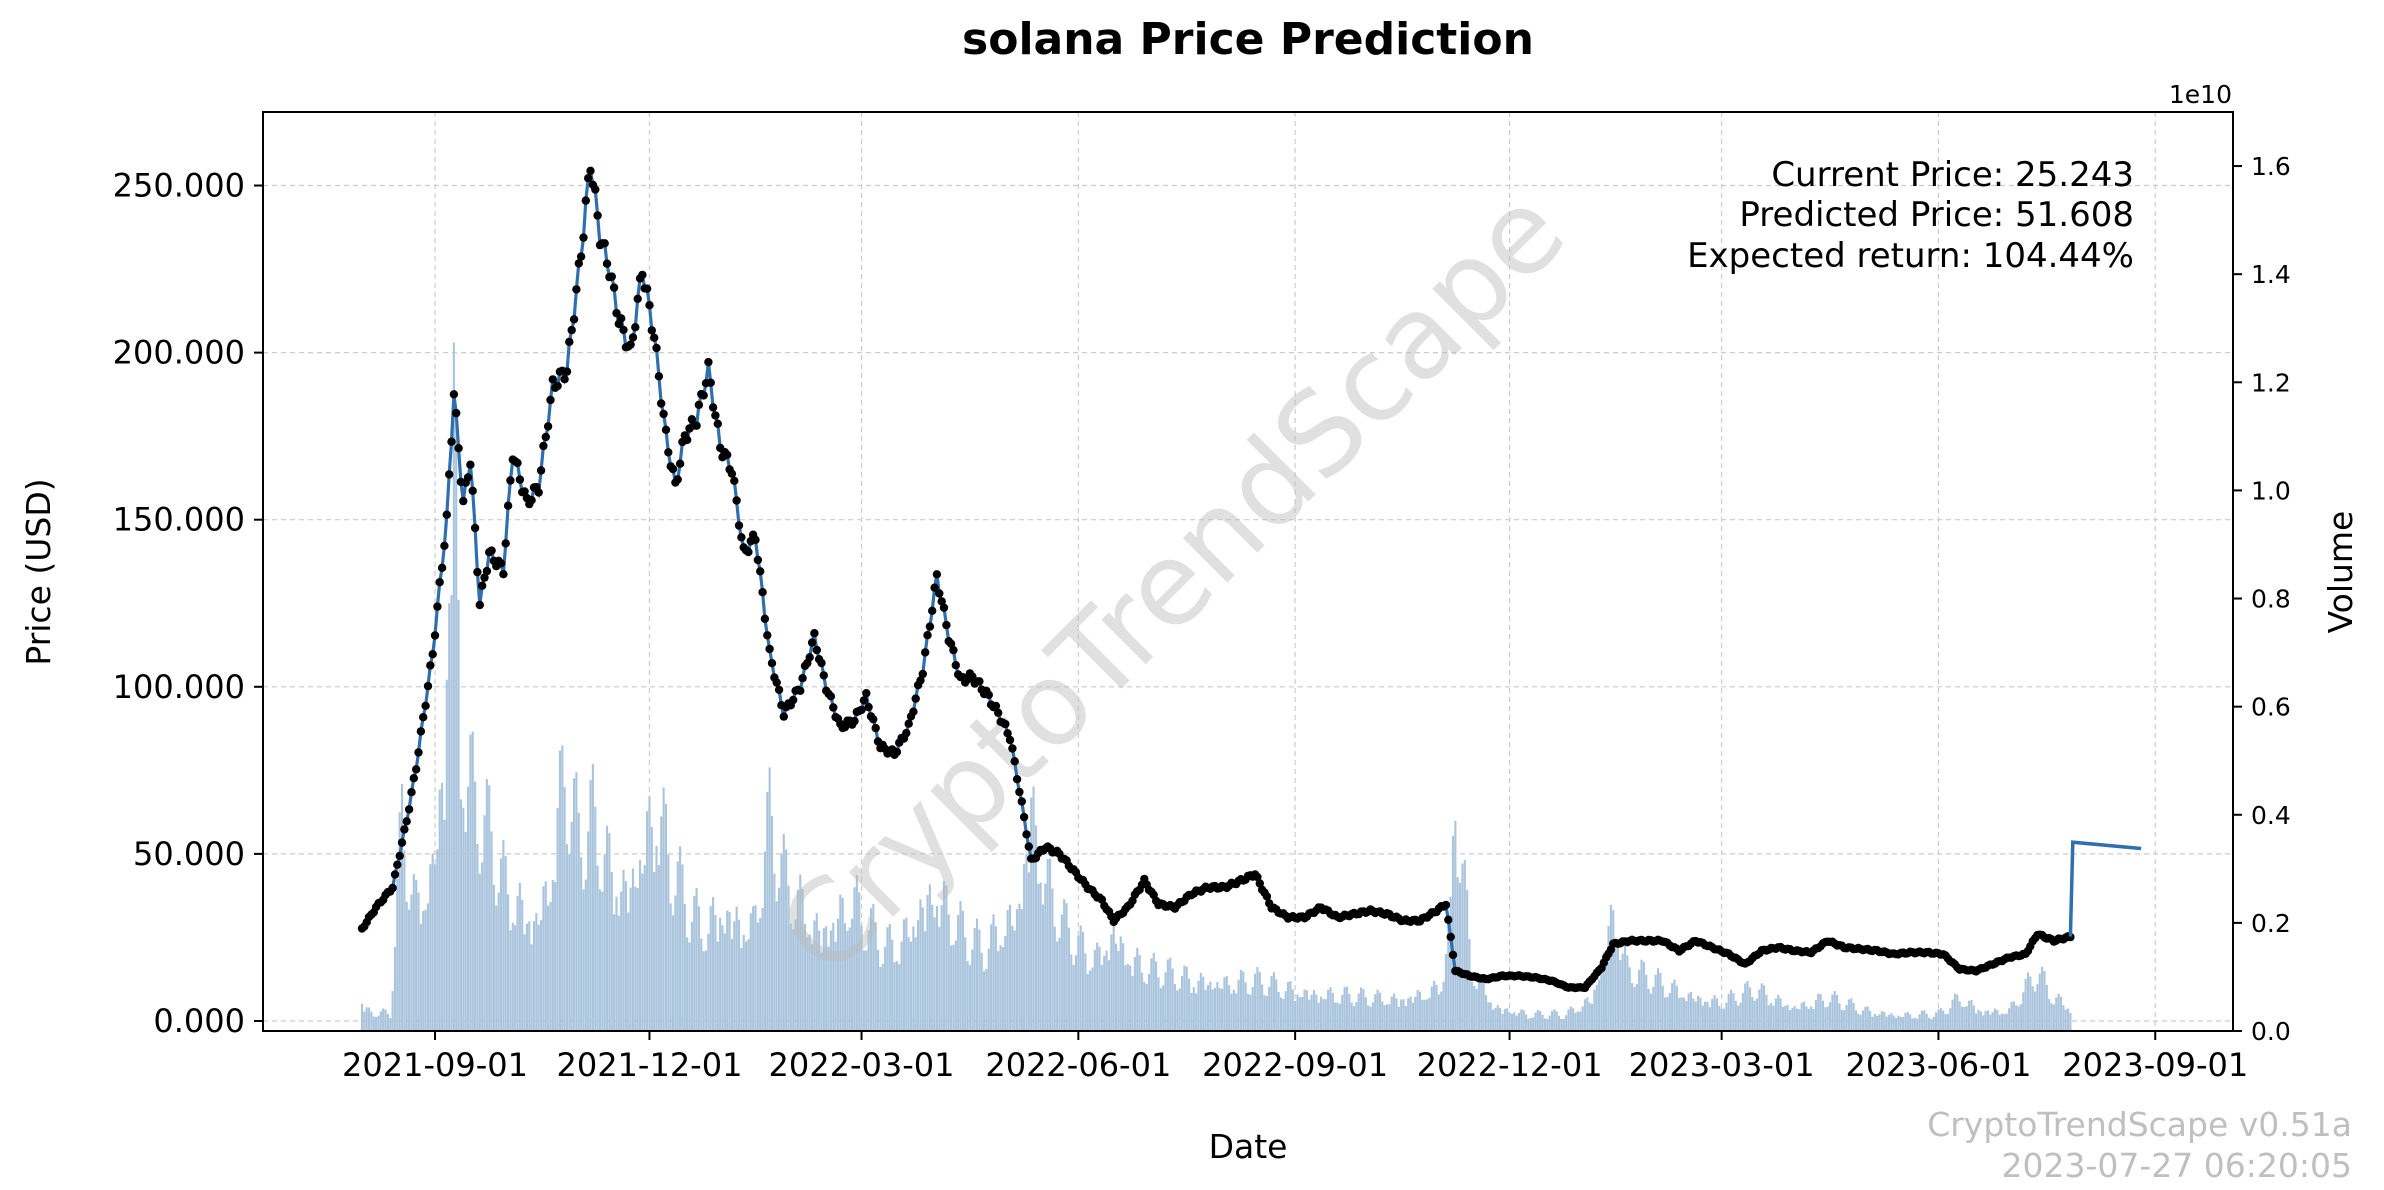  I want to click on y2-axis-ticks: 0.0 0.2 0.4 0.6 0.8 1.0 1.2 1.4 1.6, so click(2262, 599).